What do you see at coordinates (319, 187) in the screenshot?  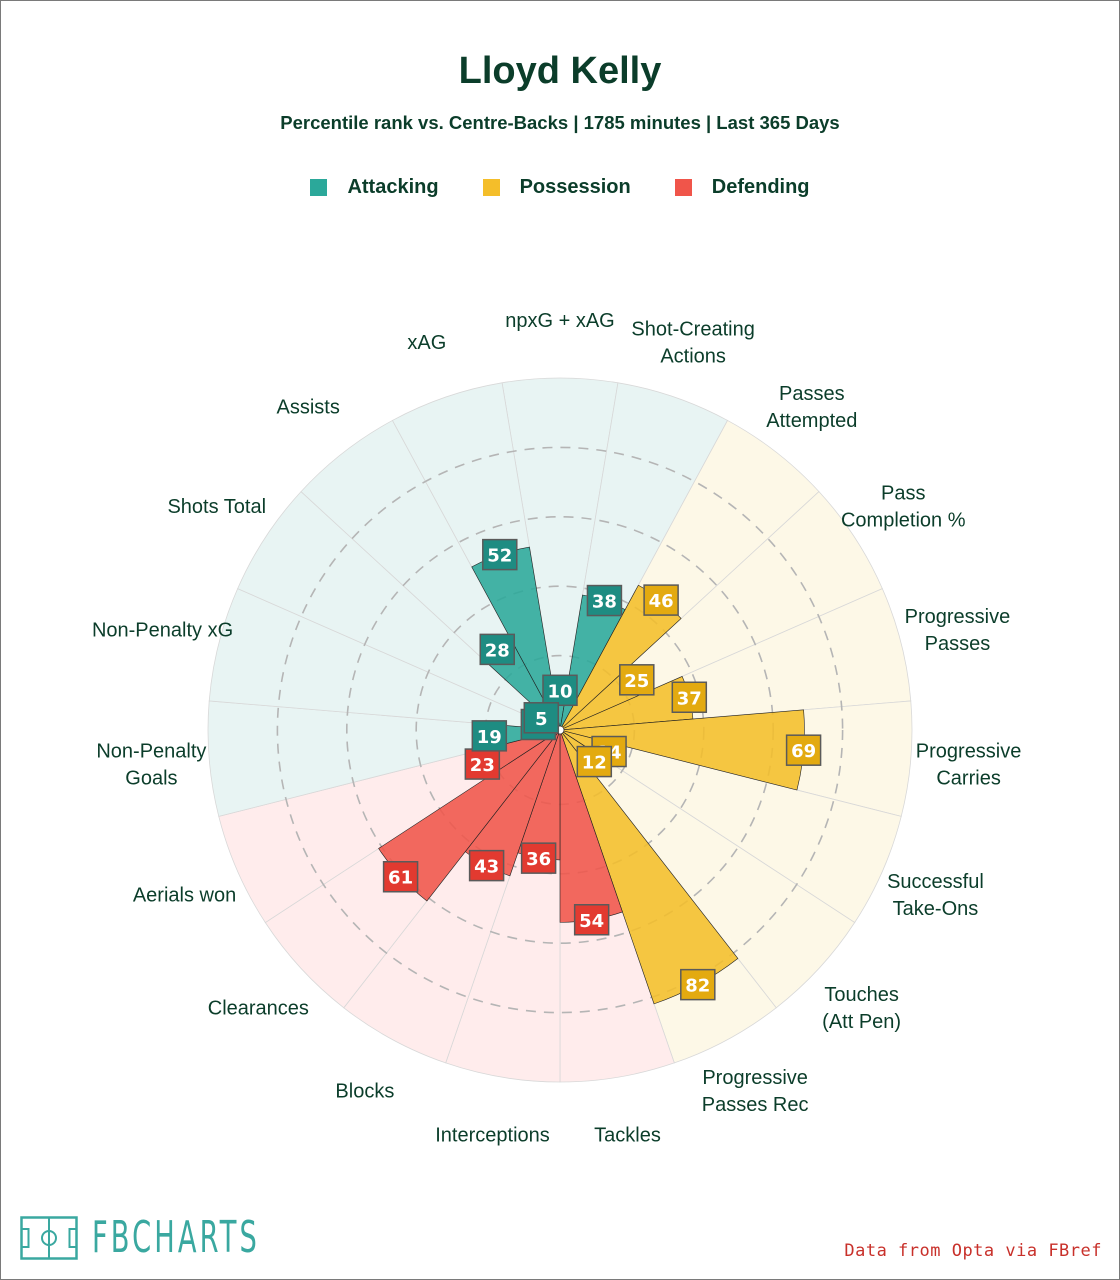 I see `legend-swatch-attacking` at bounding box center [319, 187].